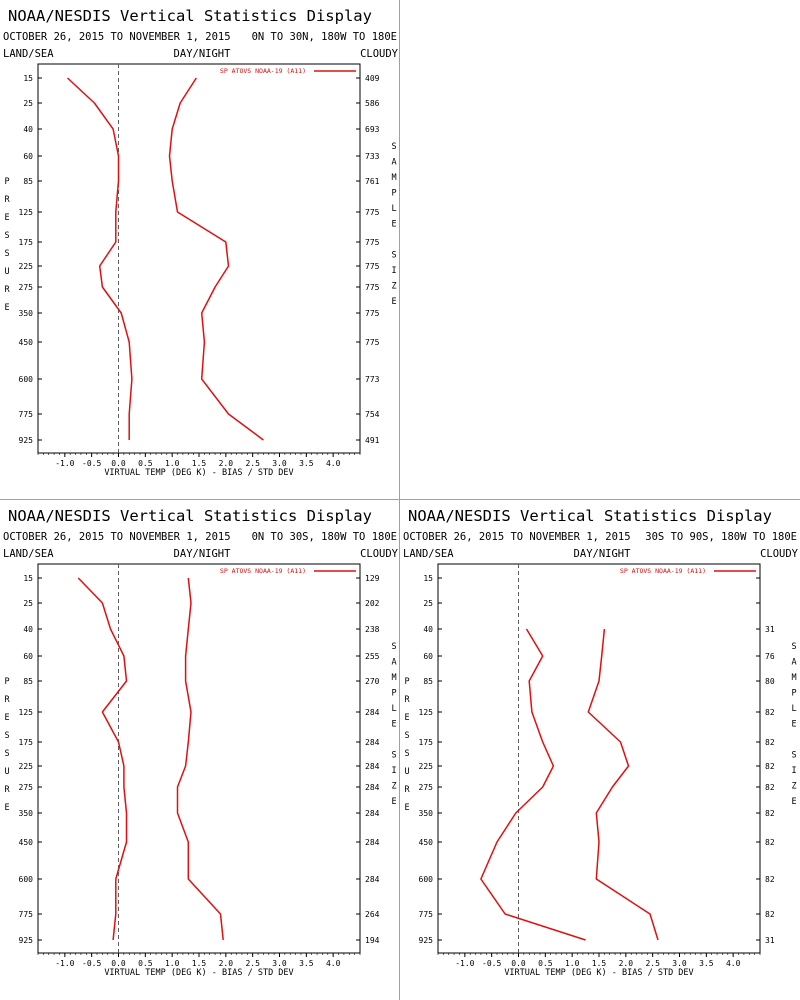 The width and height of the screenshot is (800, 1000). What do you see at coordinates (399, 500) in the screenshot?
I see `vertical-divider` at bounding box center [399, 500].